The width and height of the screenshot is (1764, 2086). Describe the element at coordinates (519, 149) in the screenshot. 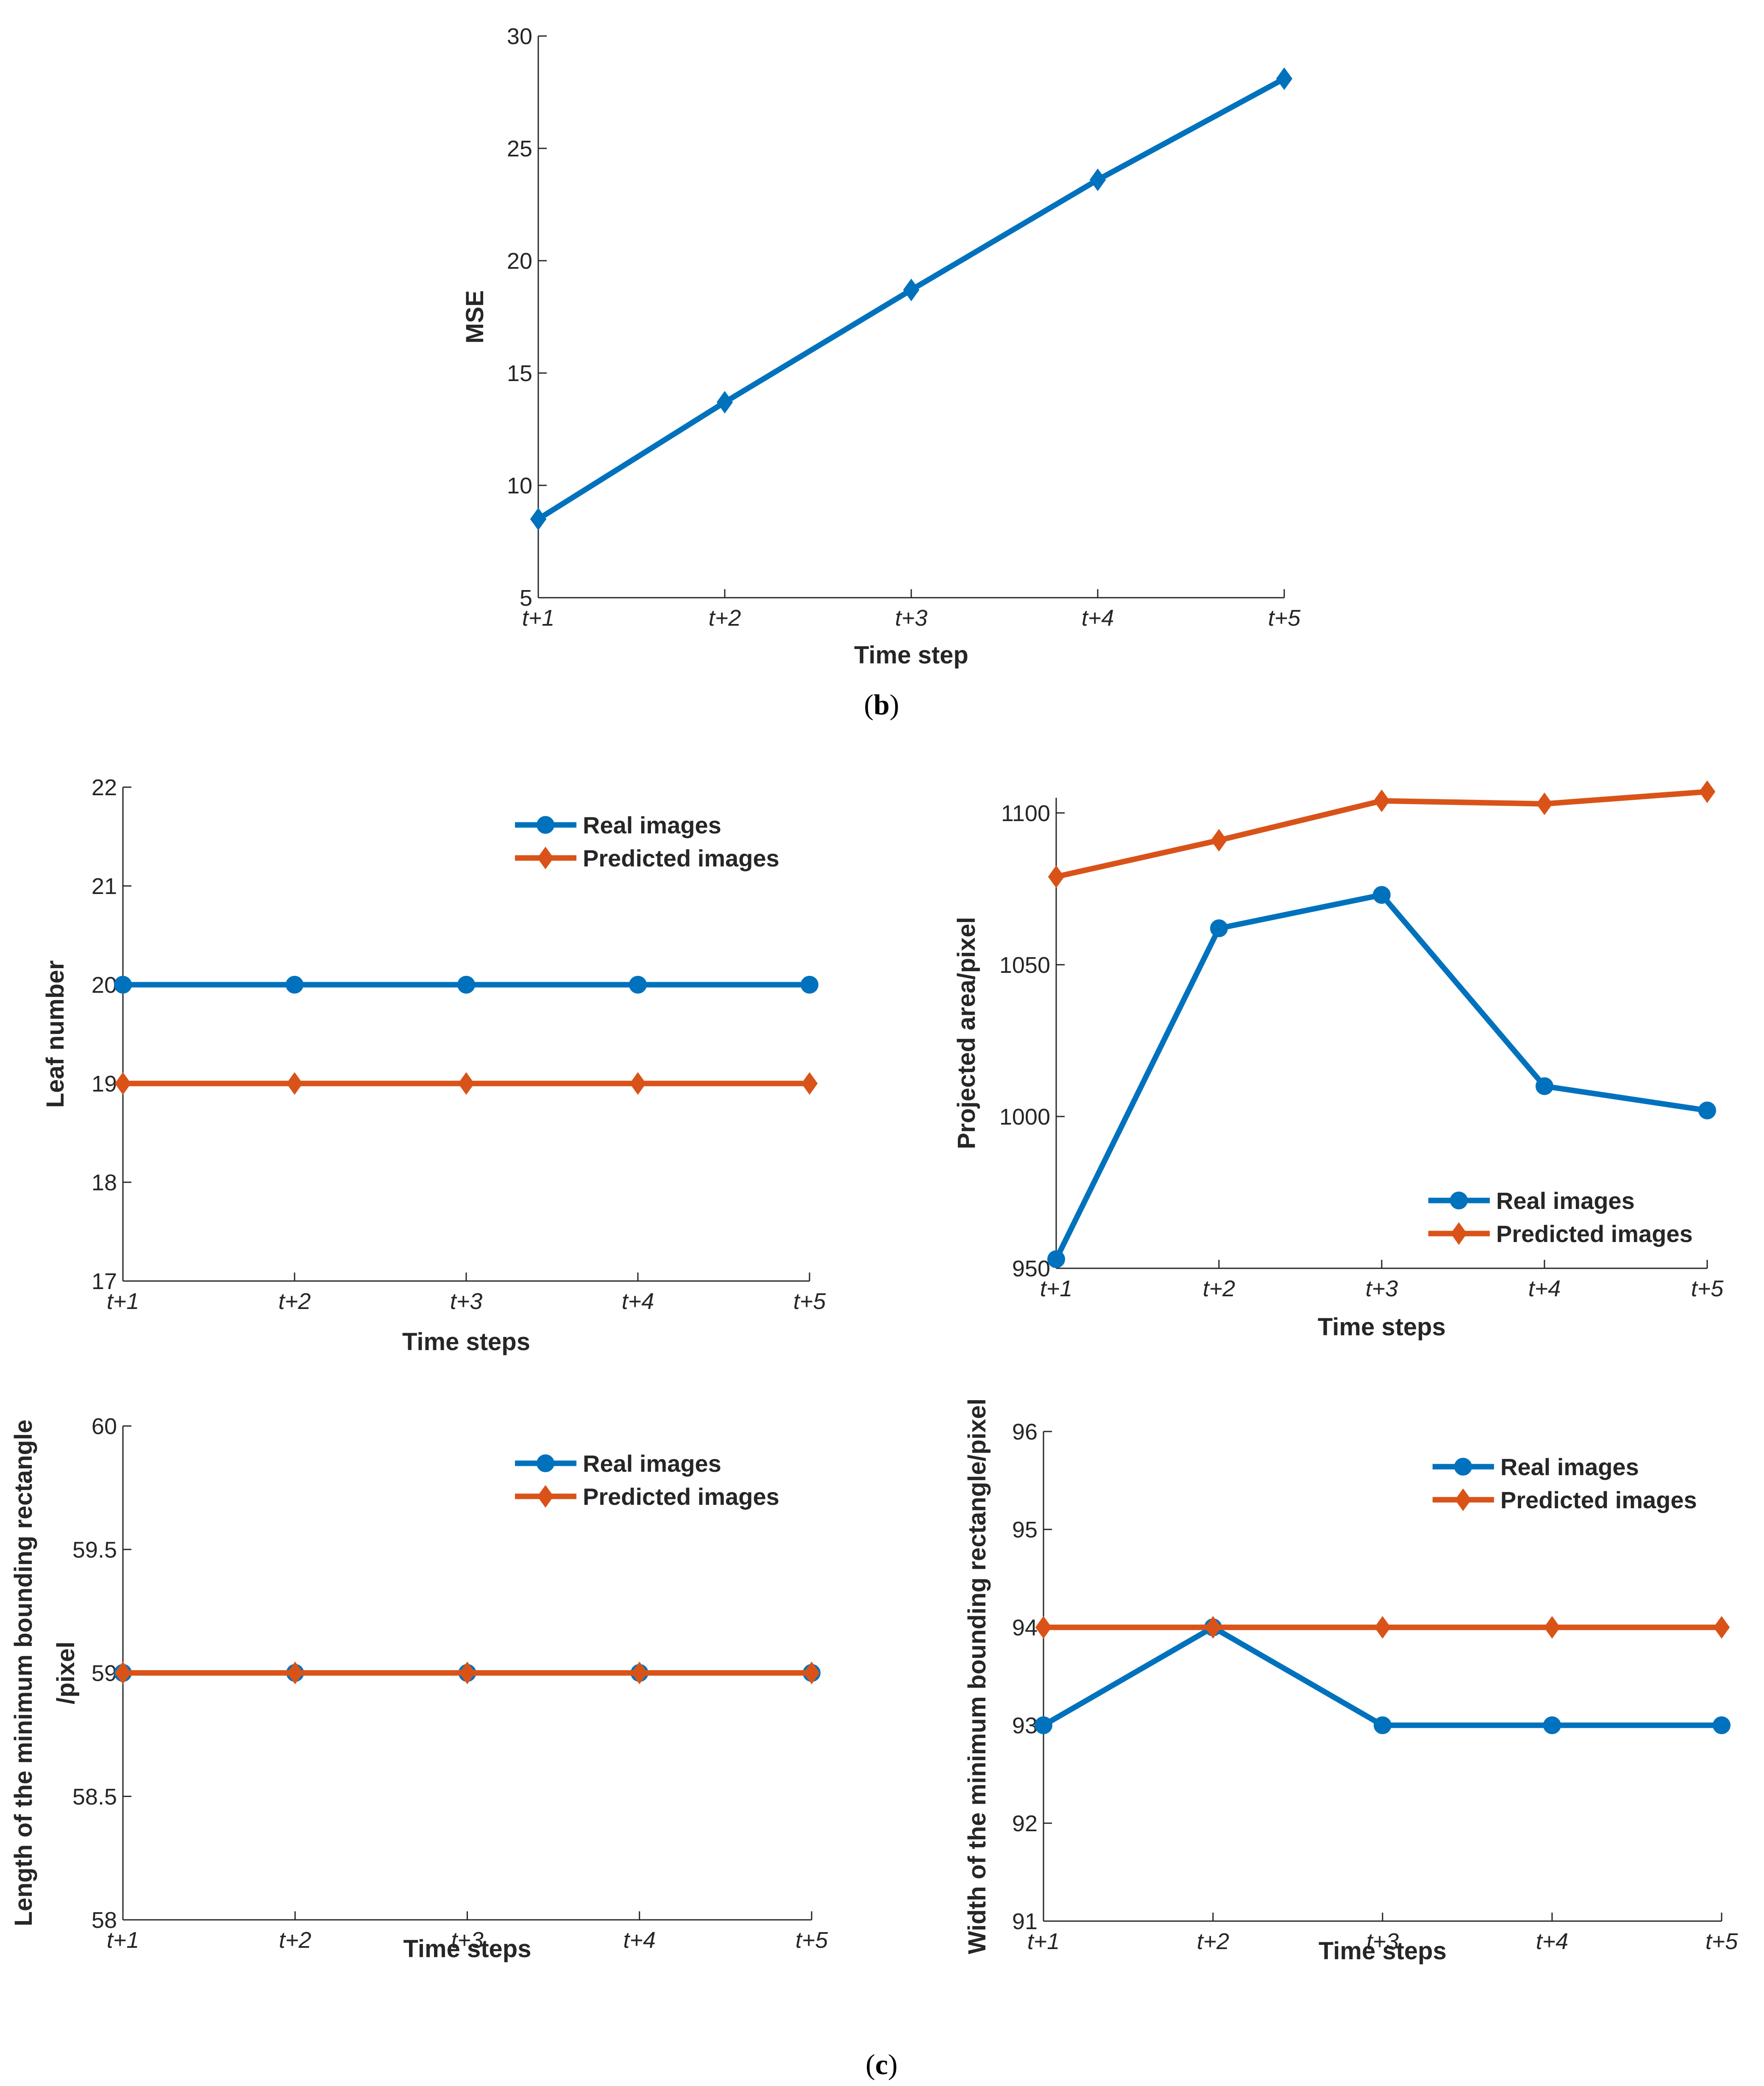

I see `y-tick-label: 25` at that location.